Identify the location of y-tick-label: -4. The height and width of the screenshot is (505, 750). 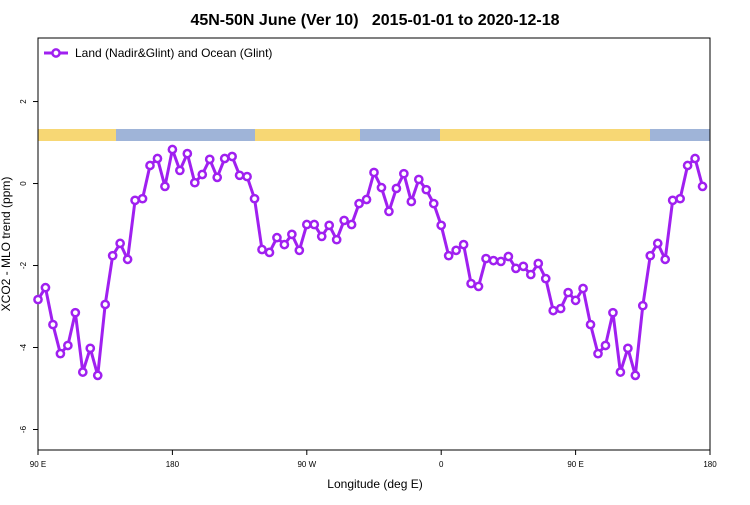
(23, 347).